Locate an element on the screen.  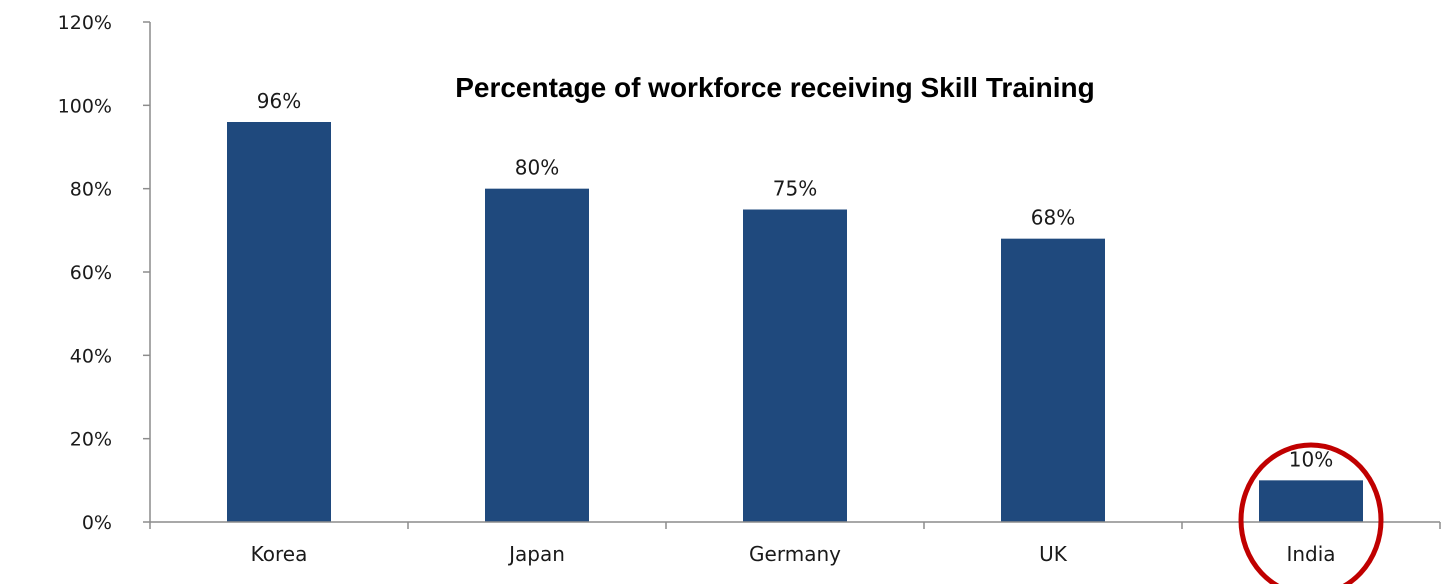
data-label: 10% is located at coordinates (1311, 459).